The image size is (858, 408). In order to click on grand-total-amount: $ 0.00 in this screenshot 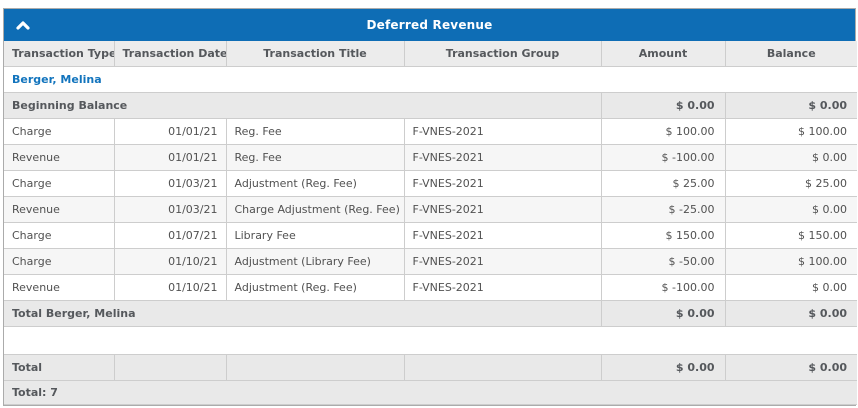, I will do `click(663, 367)`.